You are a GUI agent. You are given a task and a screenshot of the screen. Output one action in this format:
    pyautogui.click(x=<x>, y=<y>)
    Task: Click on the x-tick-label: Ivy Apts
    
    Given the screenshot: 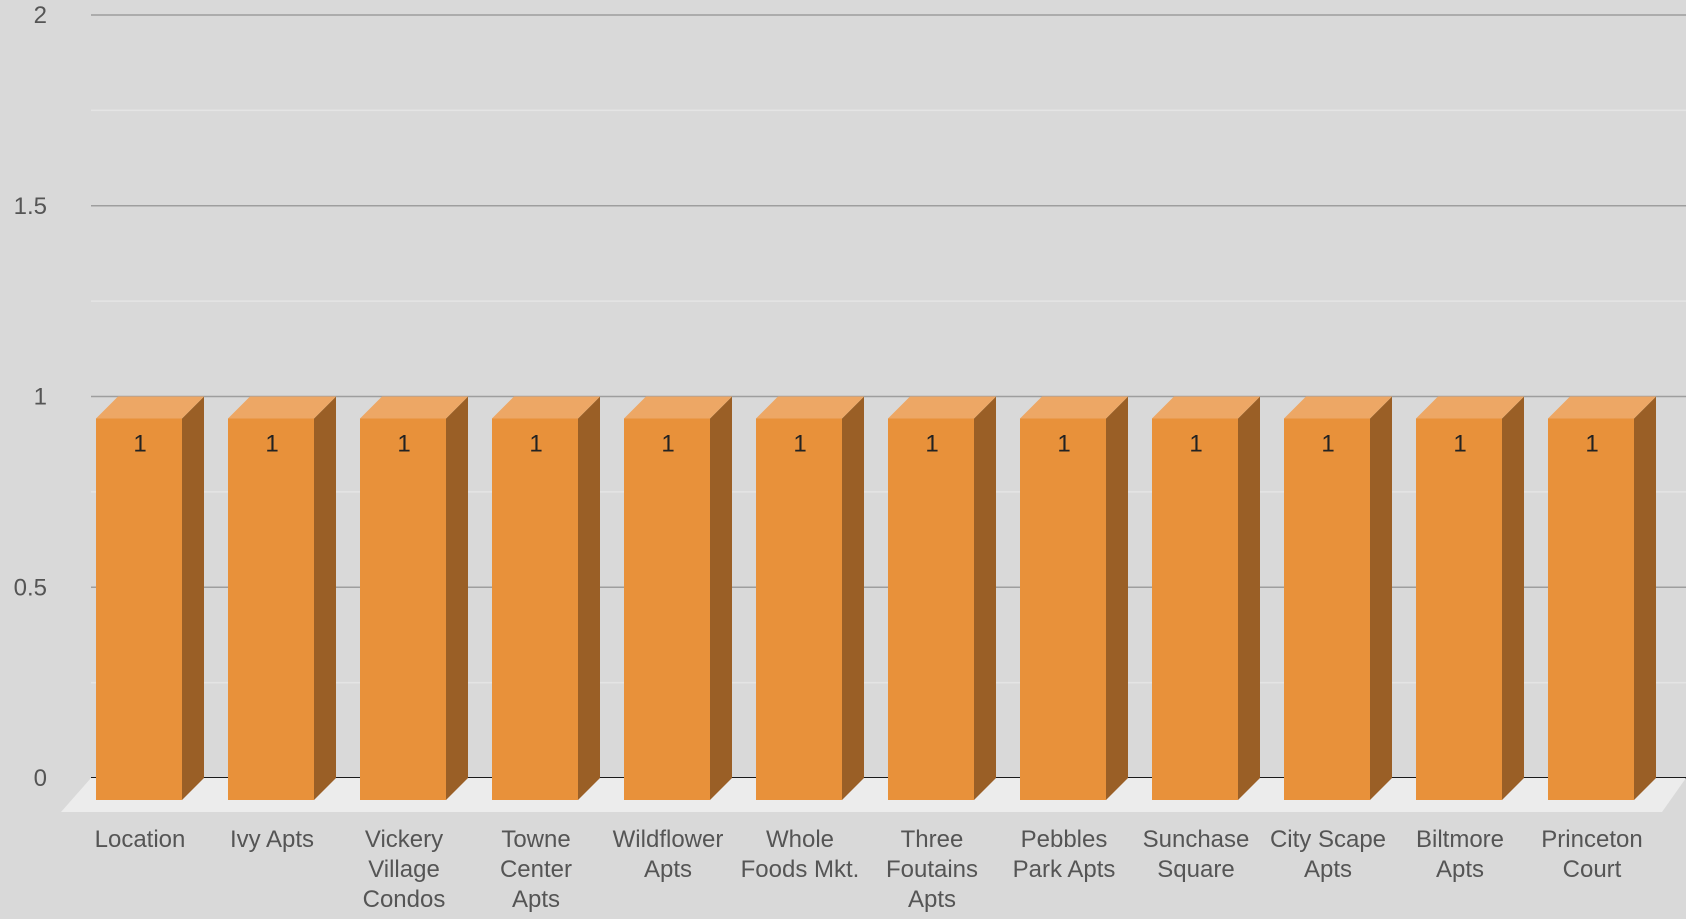 What is the action you would take?
    pyautogui.click(x=272, y=839)
    